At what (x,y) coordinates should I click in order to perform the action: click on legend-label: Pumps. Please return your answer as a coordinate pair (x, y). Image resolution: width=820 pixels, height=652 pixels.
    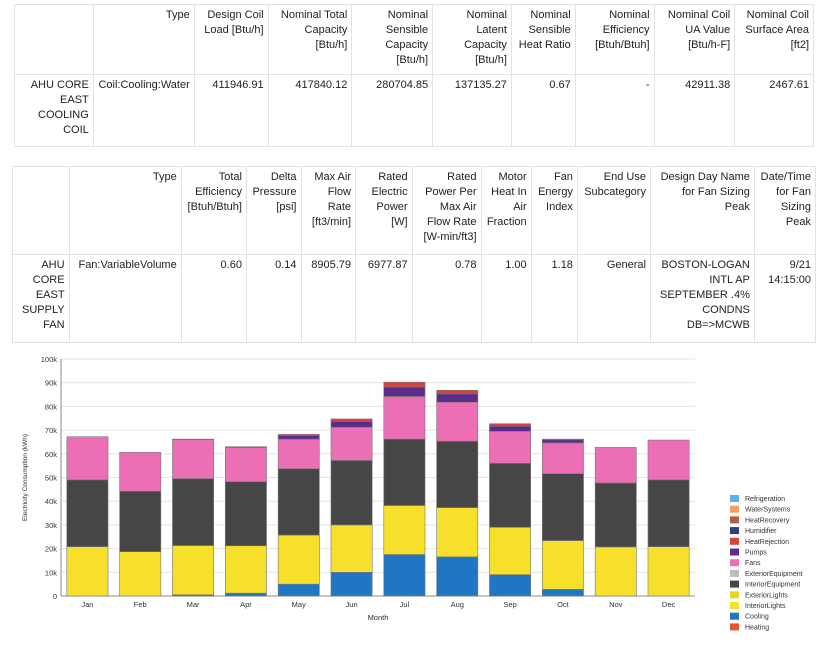
    Looking at the image, I should click on (756, 553).